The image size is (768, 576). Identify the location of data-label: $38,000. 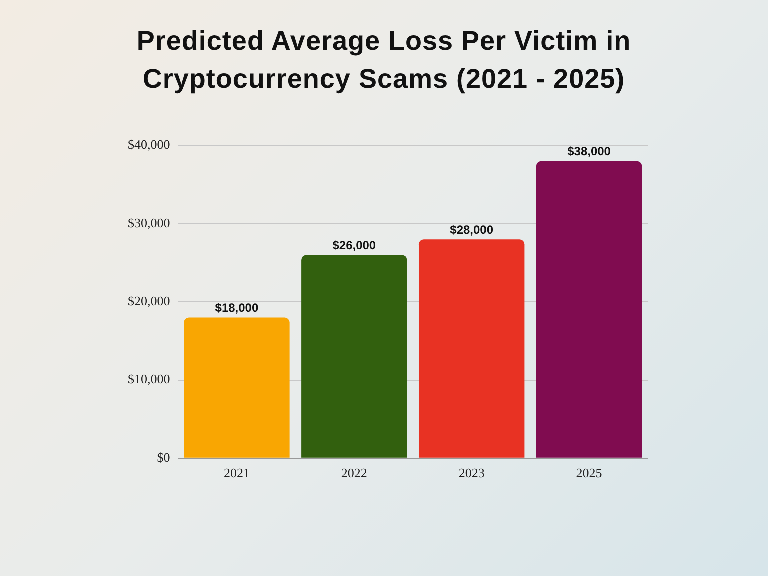
(590, 151).